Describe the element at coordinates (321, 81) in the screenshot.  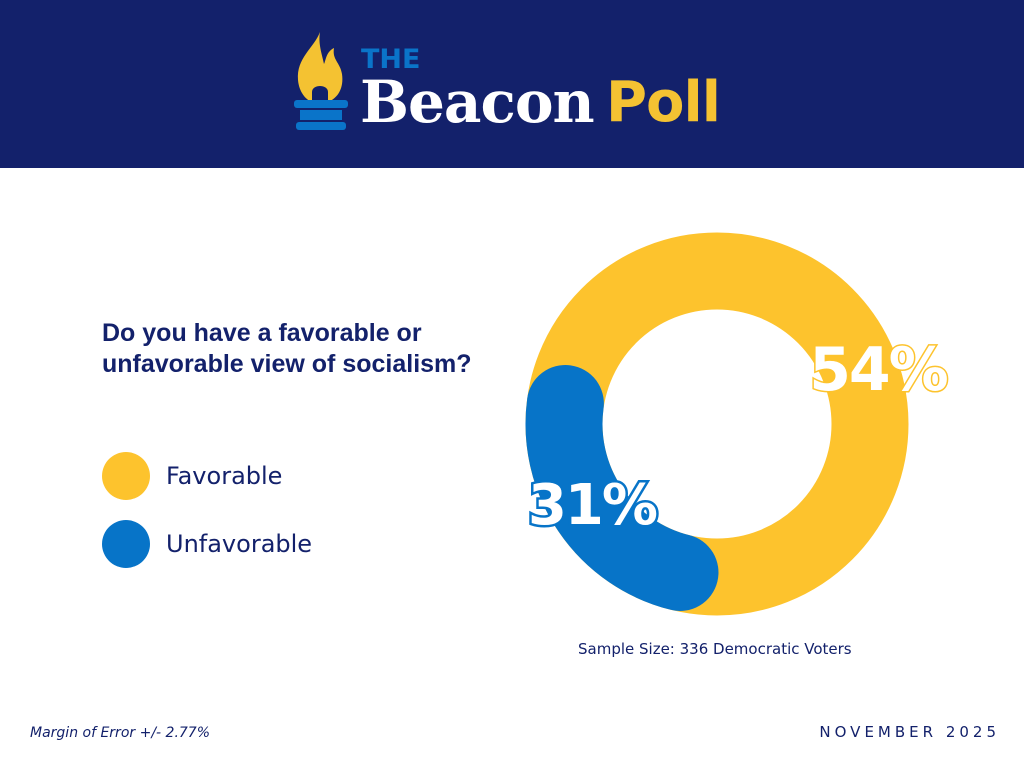
I see `torch-logo-icon` at that location.